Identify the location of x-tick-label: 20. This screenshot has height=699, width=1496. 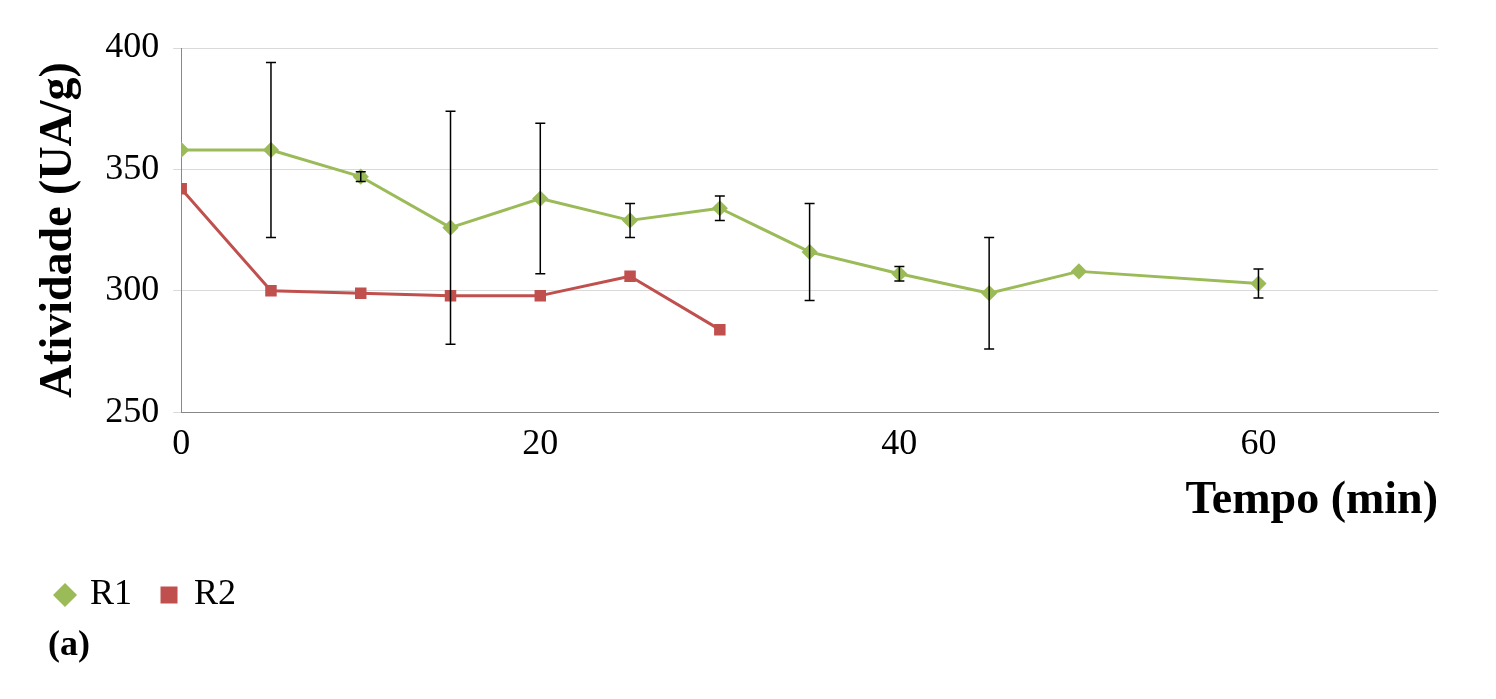
(540, 442).